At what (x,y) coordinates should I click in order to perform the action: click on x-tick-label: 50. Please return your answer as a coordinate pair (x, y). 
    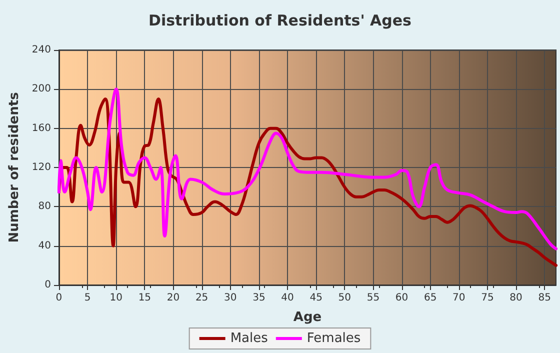
    Looking at the image, I should click on (344, 298).